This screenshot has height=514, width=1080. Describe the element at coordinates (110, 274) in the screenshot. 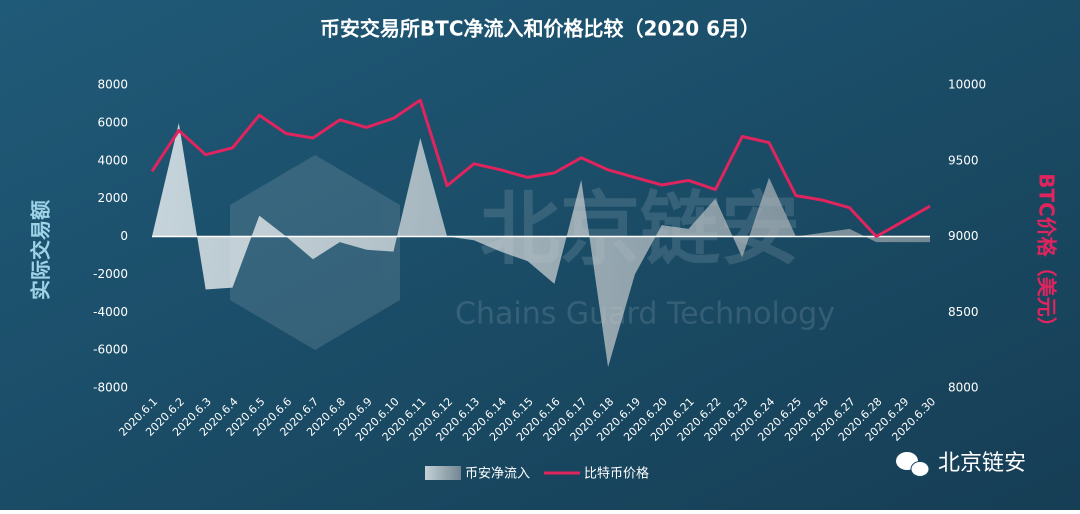

I see `y-tick-label: -2000` at that location.